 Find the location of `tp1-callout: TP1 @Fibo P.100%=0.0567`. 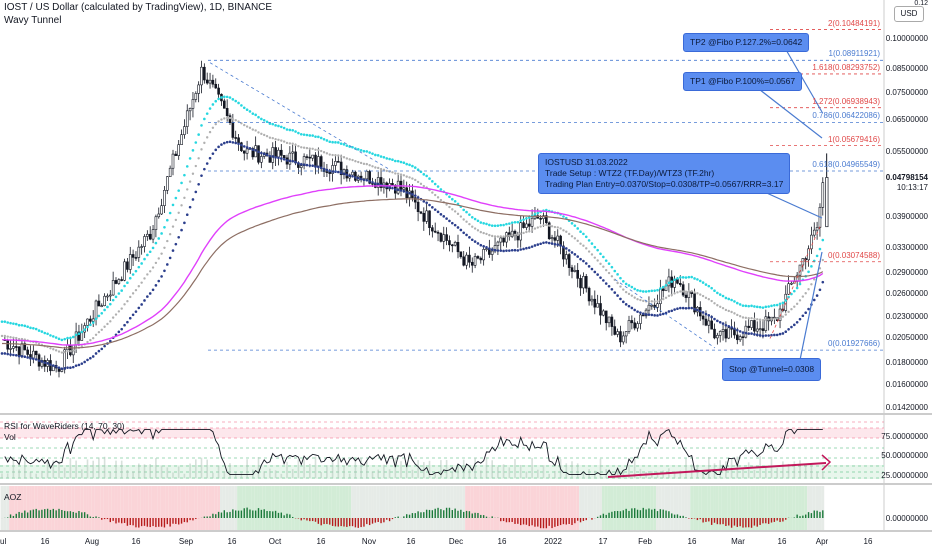

tp1-callout: TP1 @Fibo P.100%=0.0567 is located at coordinates (743, 81).